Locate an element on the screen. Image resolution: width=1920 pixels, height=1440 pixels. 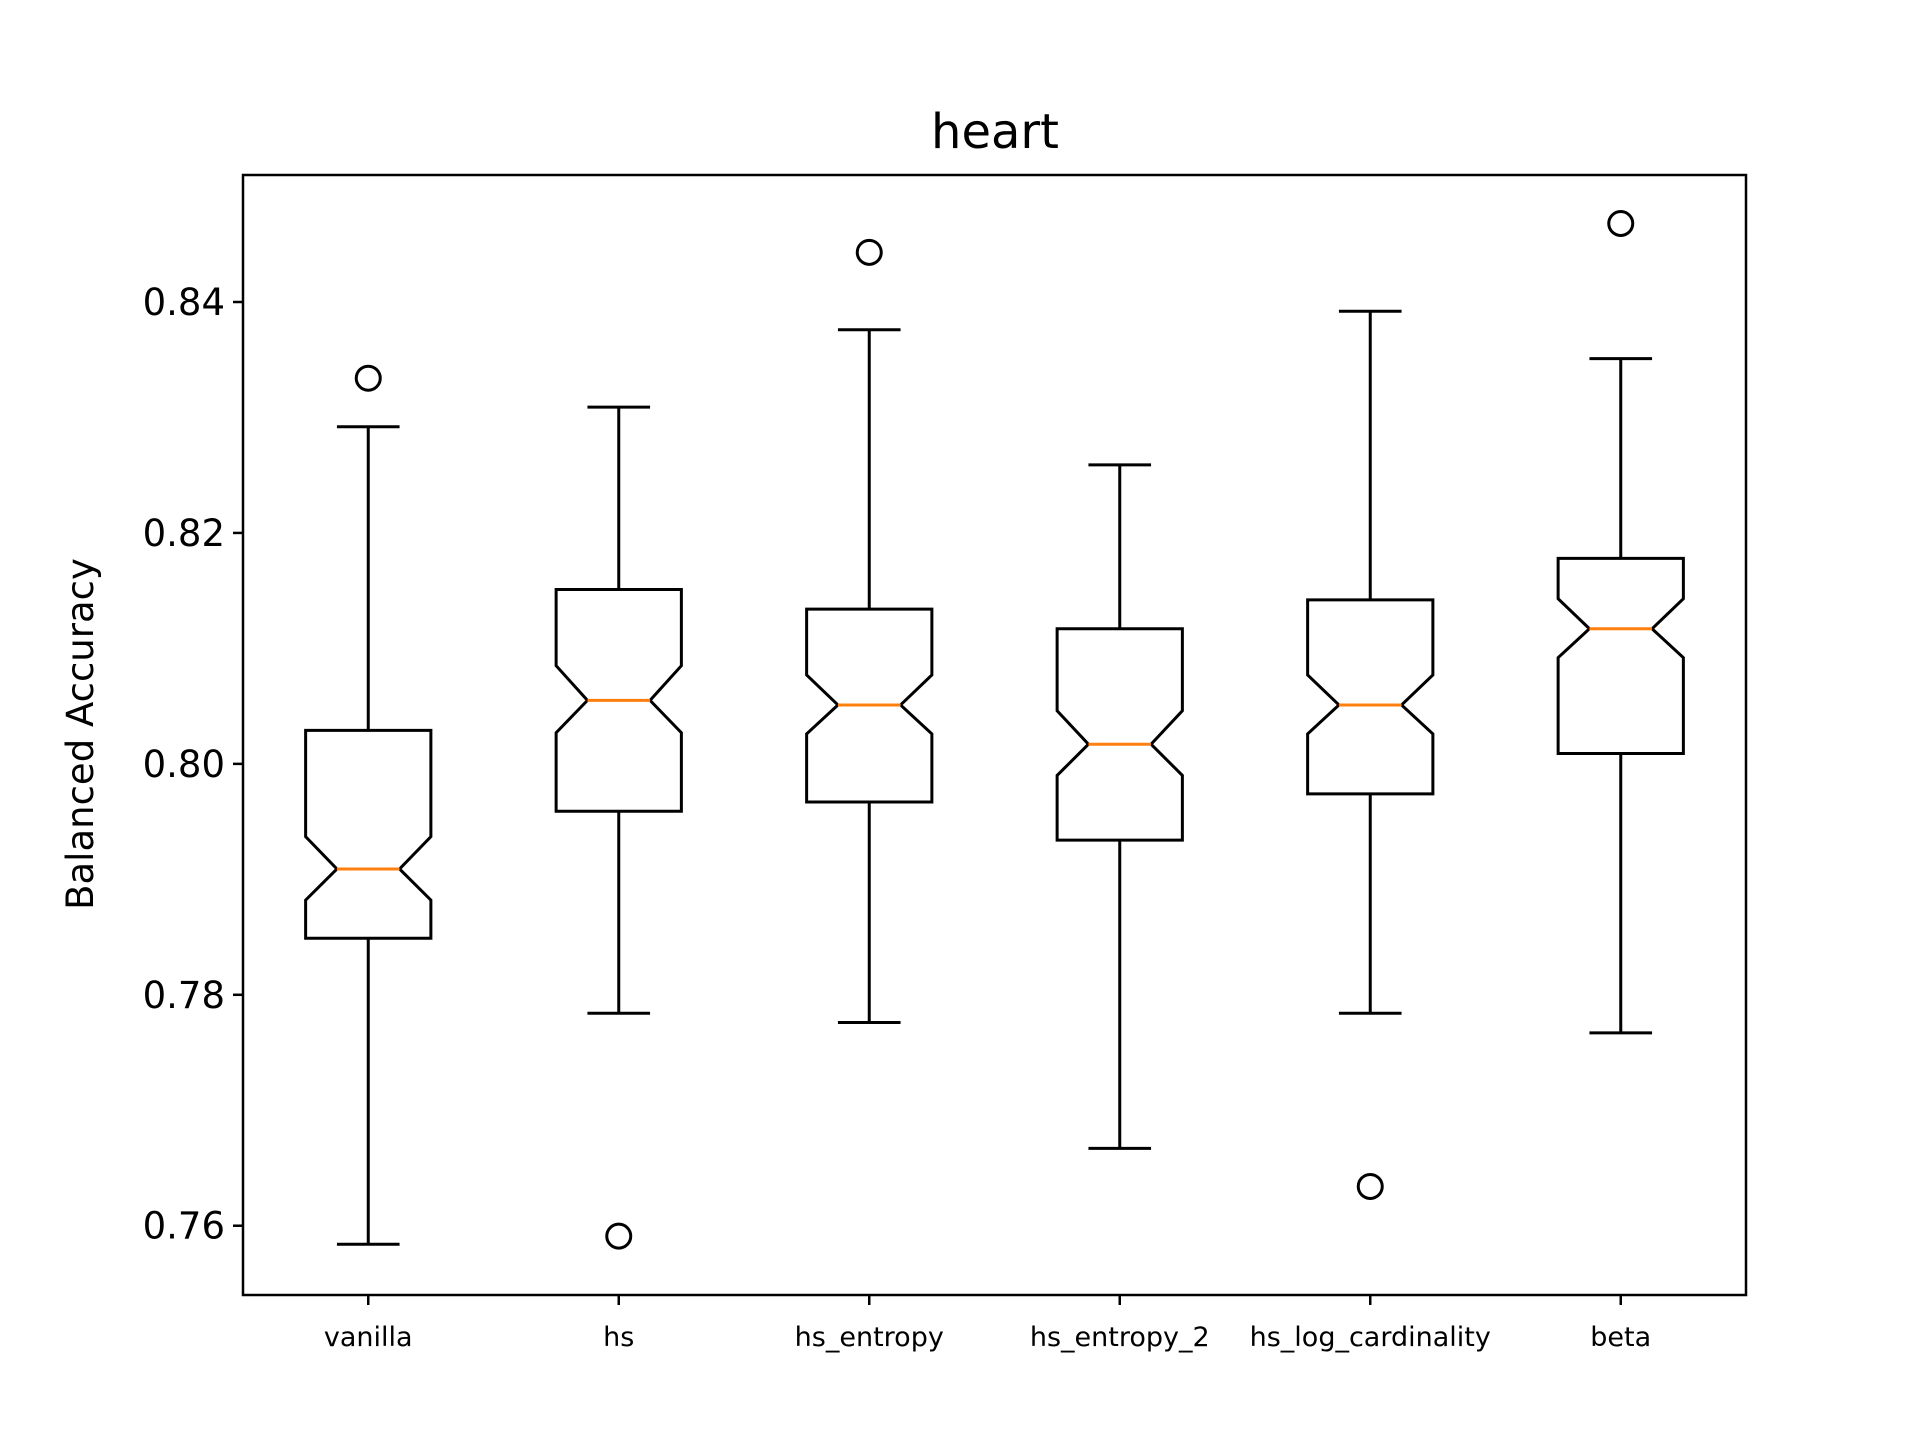
x-tick-label: hs_log_cardinality is located at coordinates (1370, 1337).